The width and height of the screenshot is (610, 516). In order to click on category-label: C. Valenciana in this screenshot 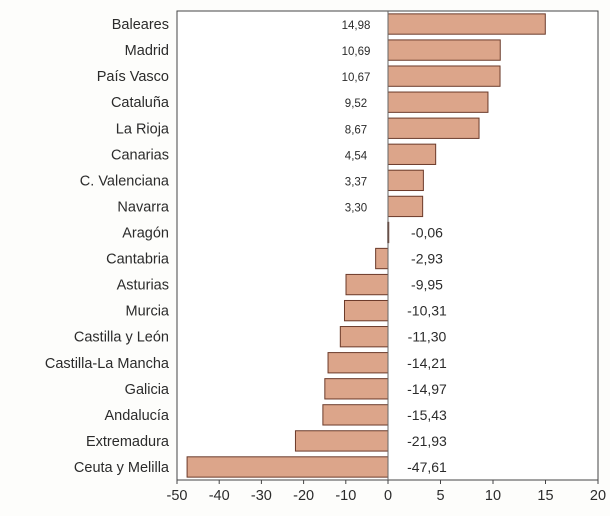, I will do `click(125, 181)`.